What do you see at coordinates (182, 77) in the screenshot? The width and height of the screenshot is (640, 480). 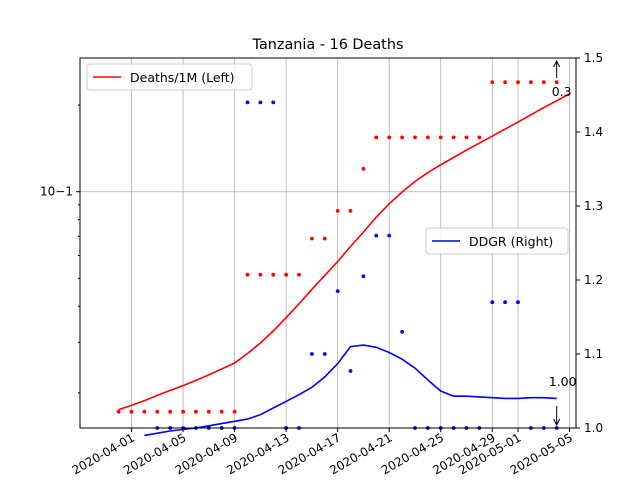 I see `legend-deaths-label: Deaths/1M (Left)` at bounding box center [182, 77].